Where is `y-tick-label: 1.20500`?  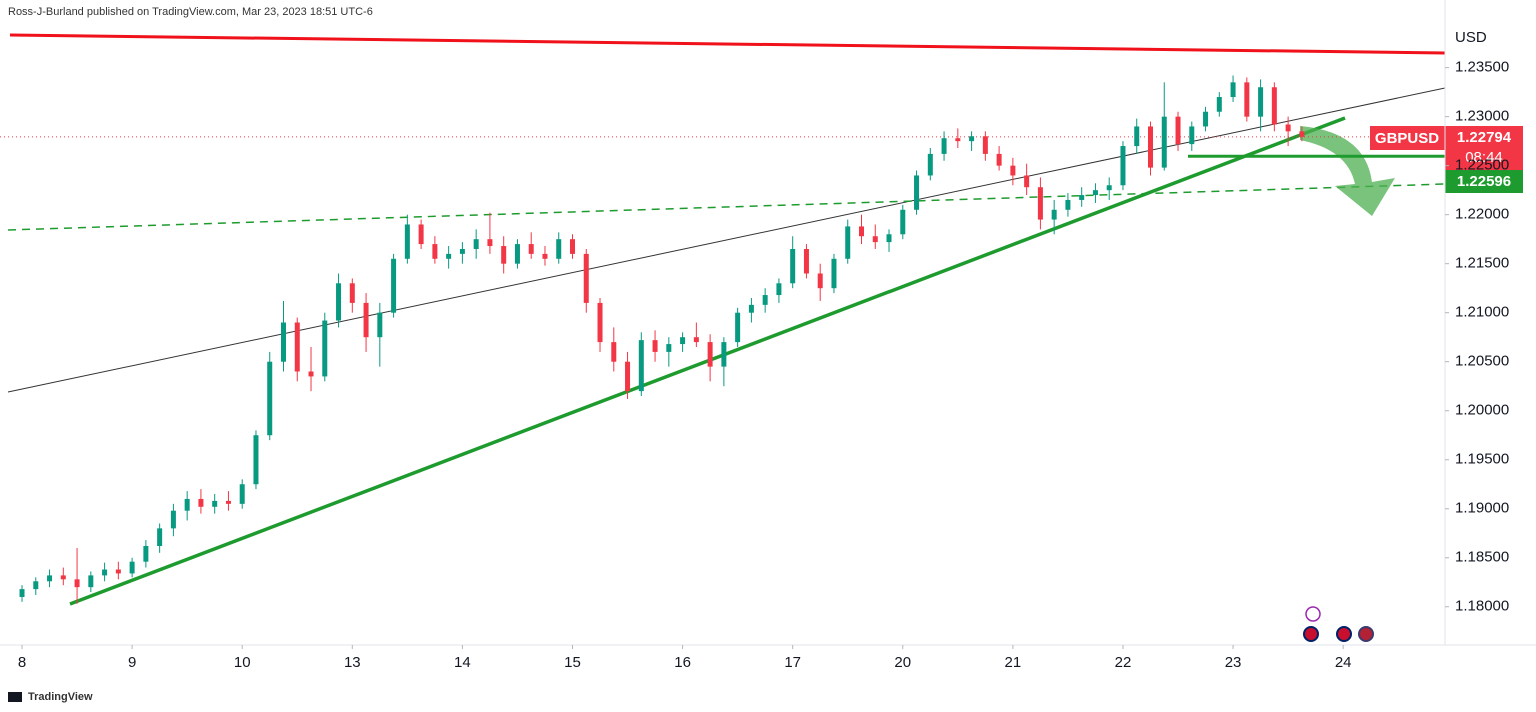
y-tick-label: 1.20500 is located at coordinates (1482, 361).